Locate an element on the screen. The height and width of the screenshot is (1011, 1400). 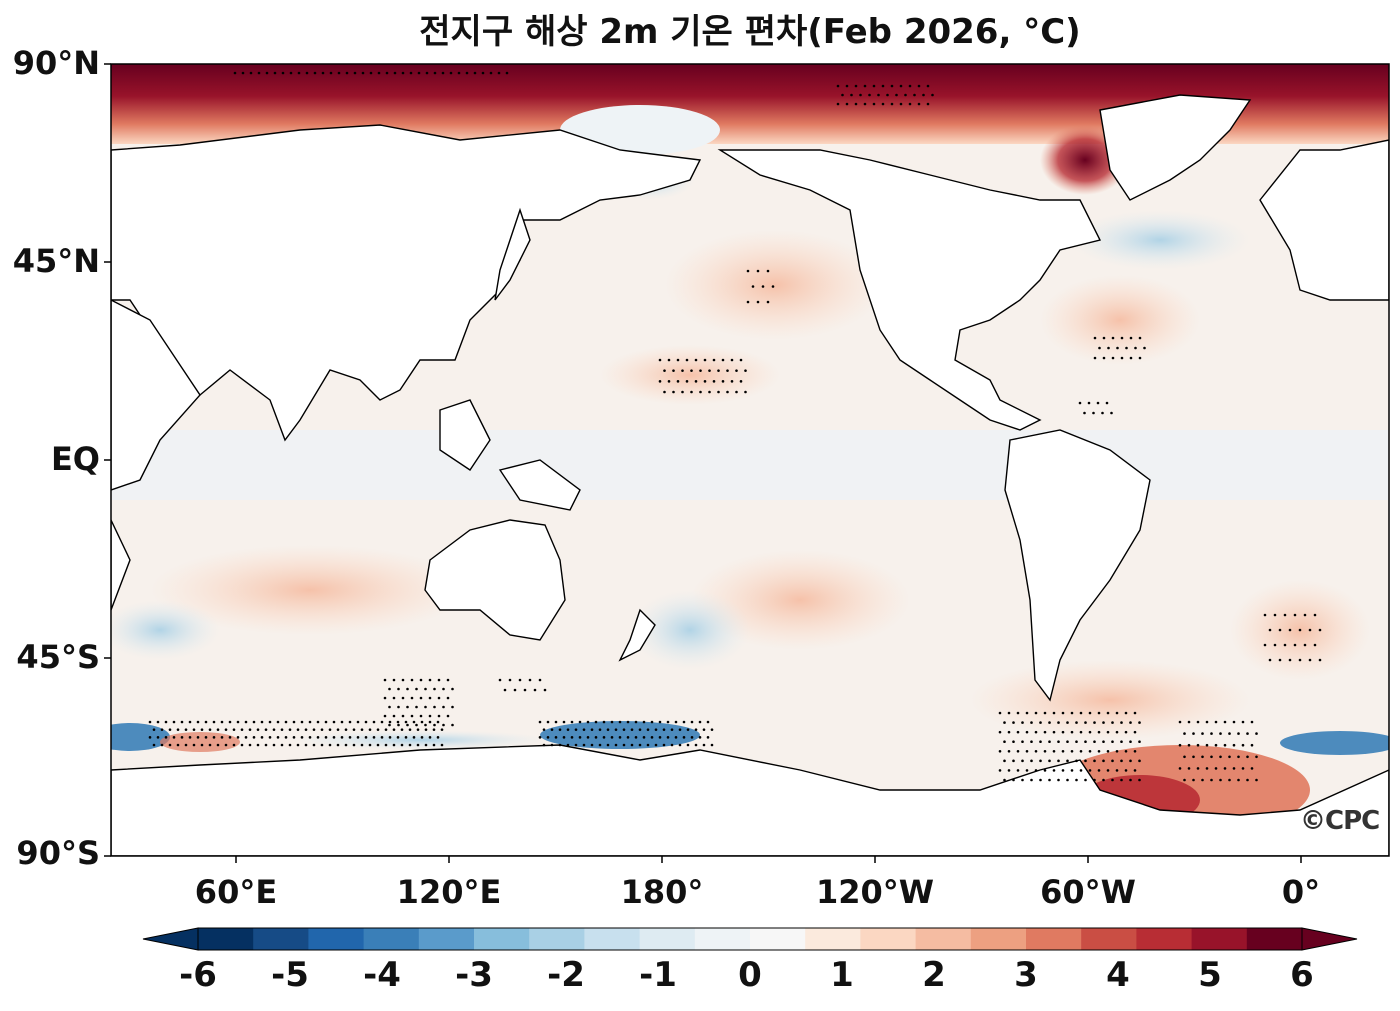
x-tick-label: 180° is located at coordinates (662, 892).